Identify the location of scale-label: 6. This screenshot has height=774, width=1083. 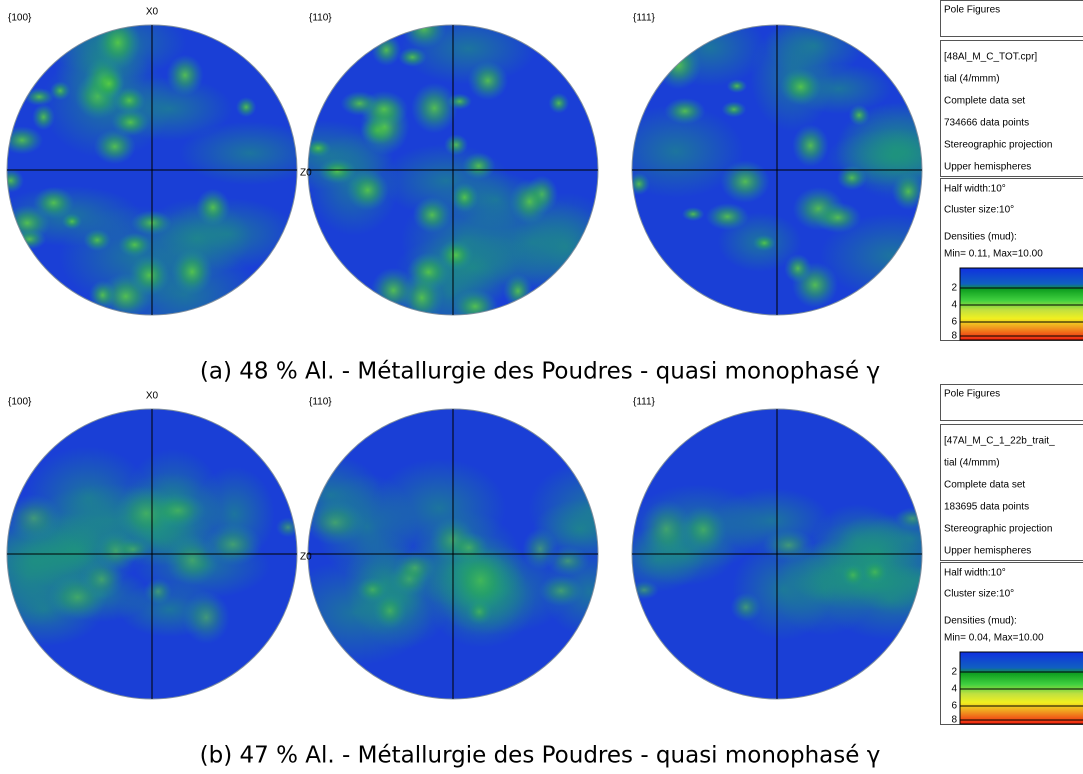
(954, 706).